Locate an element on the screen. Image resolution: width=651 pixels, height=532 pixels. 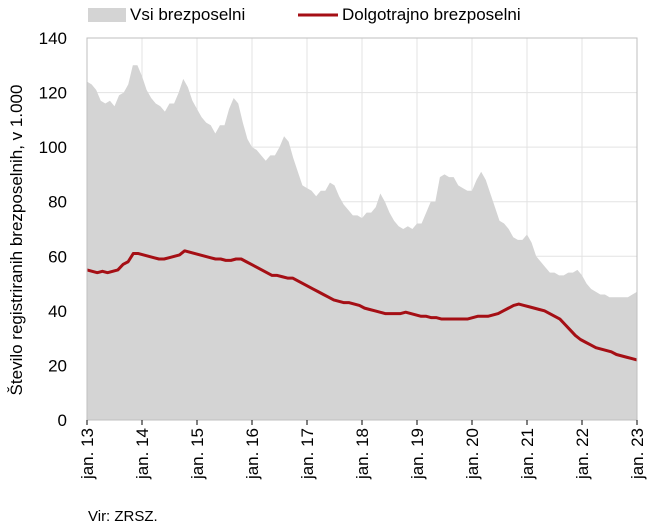
x-tick-label: jan. 17 is located at coordinates (307, 454).